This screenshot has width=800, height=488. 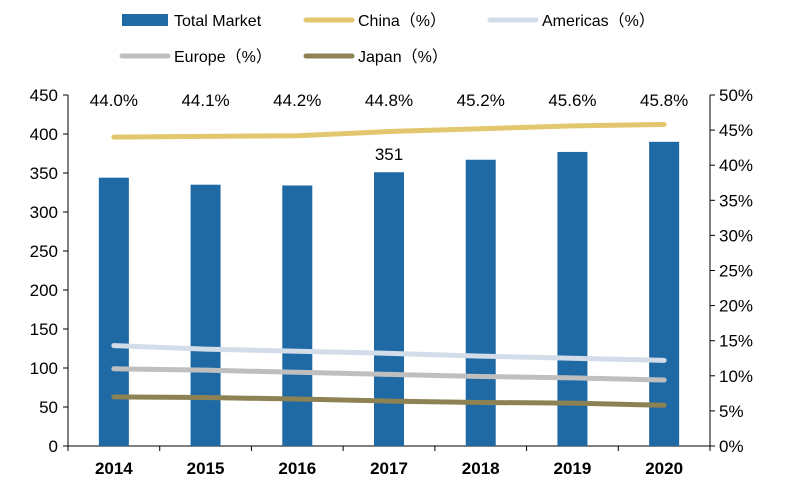 What do you see at coordinates (736, 306) in the screenshot?
I see `y-right-tick-label: 20%` at bounding box center [736, 306].